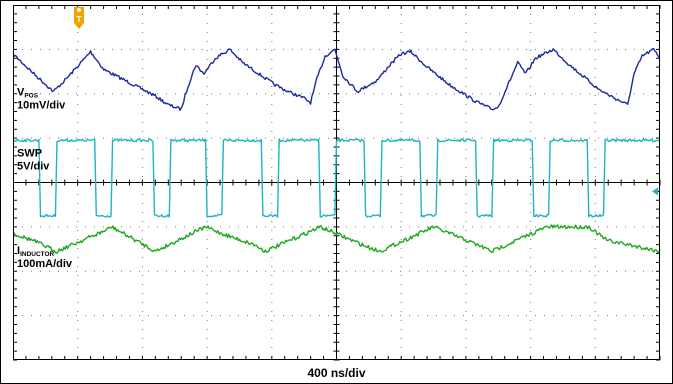 Image resolution: width=673 pixels, height=384 pixels. What do you see at coordinates (655, 191) in the screenshot?
I see `channel-offset-arrow` at bounding box center [655, 191].